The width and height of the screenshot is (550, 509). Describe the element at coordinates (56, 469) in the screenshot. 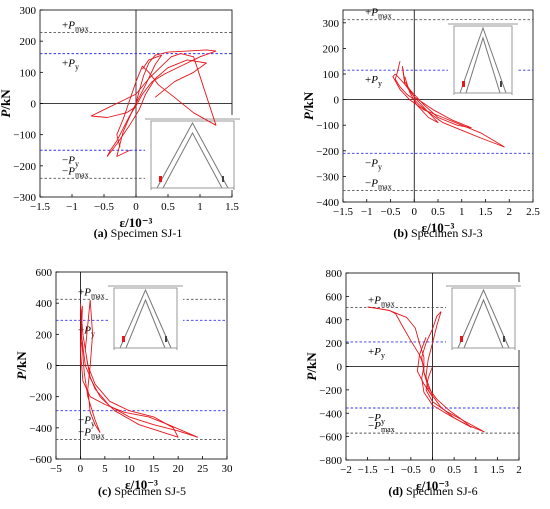

I see `x-tick-label: −5` at that location.